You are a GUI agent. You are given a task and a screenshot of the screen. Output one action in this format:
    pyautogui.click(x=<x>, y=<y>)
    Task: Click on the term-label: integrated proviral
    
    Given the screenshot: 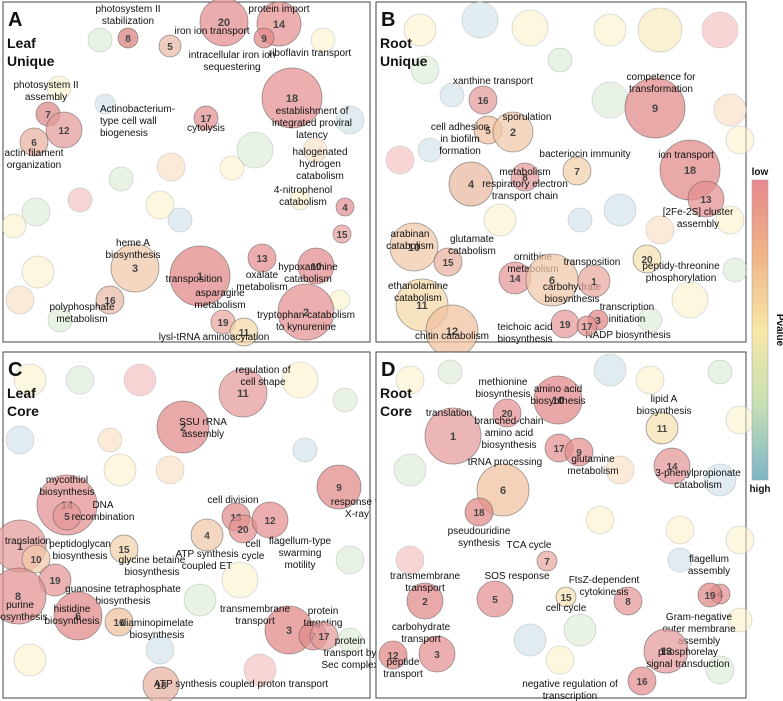 What is the action you would take?
    pyautogui.click(x=312, y=123)
    